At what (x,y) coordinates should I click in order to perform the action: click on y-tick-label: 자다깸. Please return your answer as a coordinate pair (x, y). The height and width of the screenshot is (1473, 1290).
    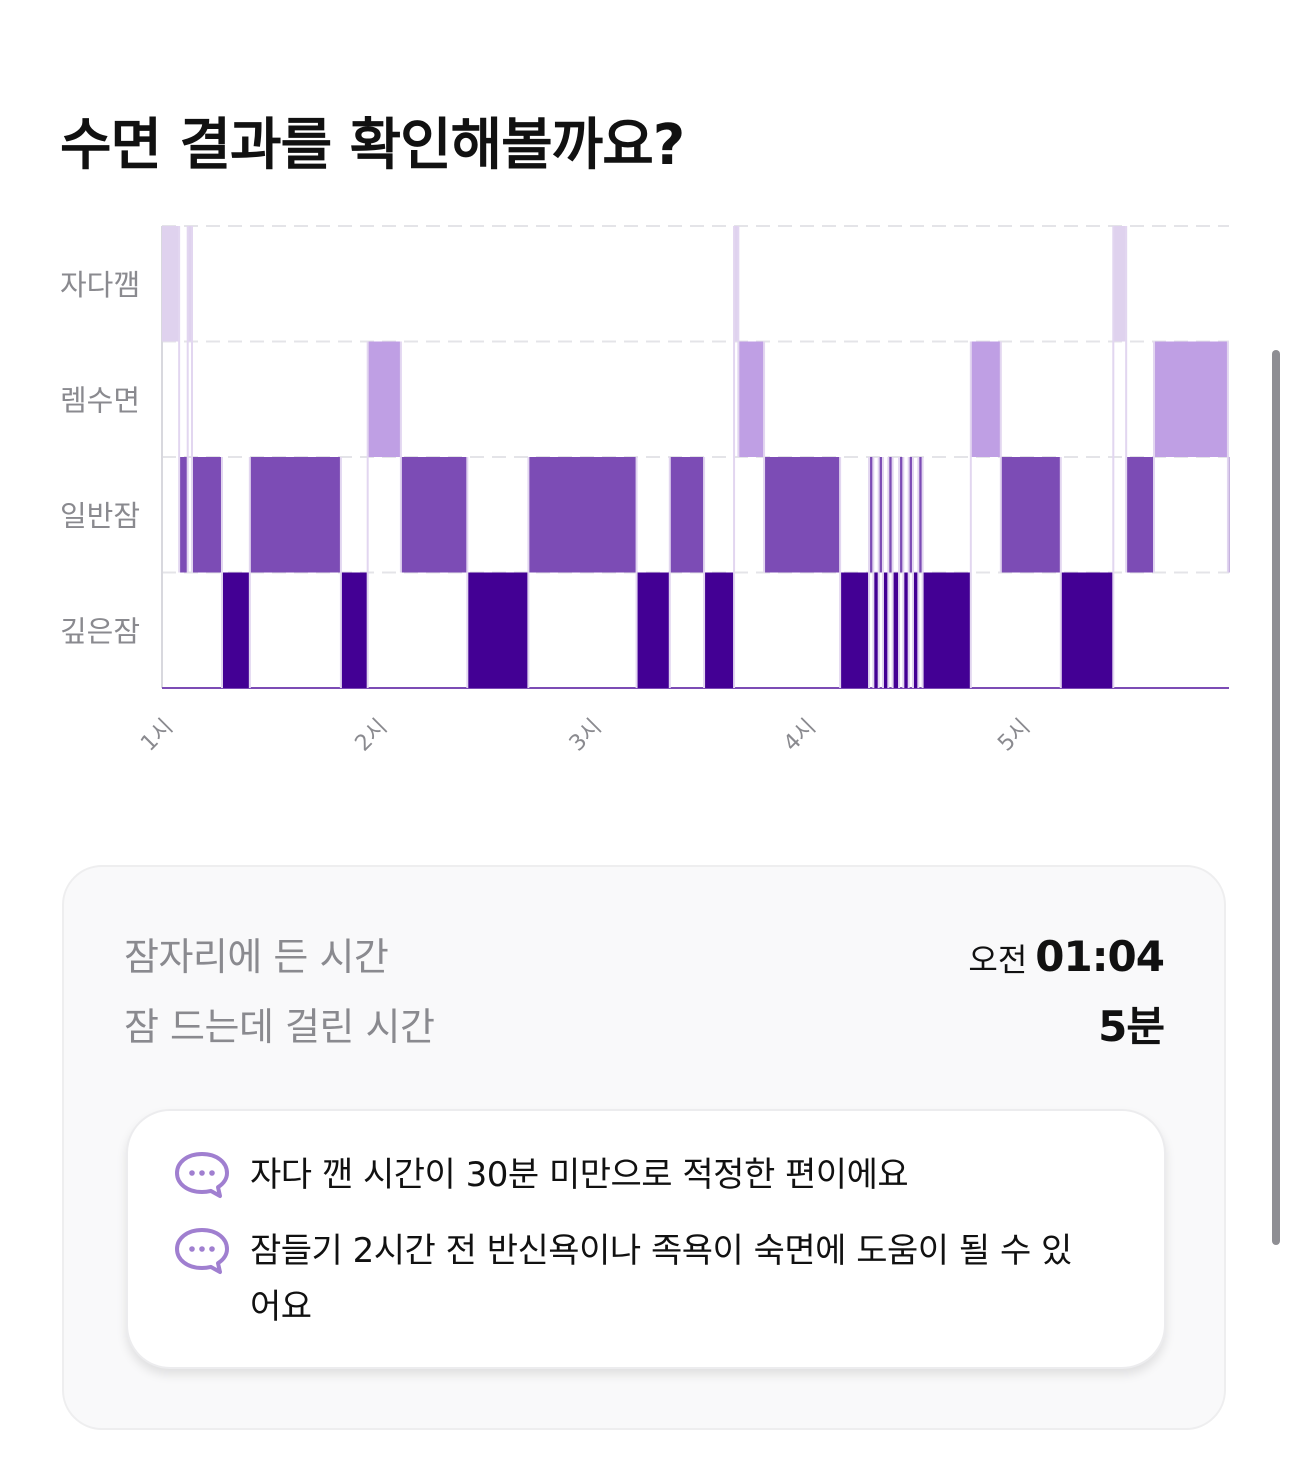
    Looking at the image, I should click on (100, 285).